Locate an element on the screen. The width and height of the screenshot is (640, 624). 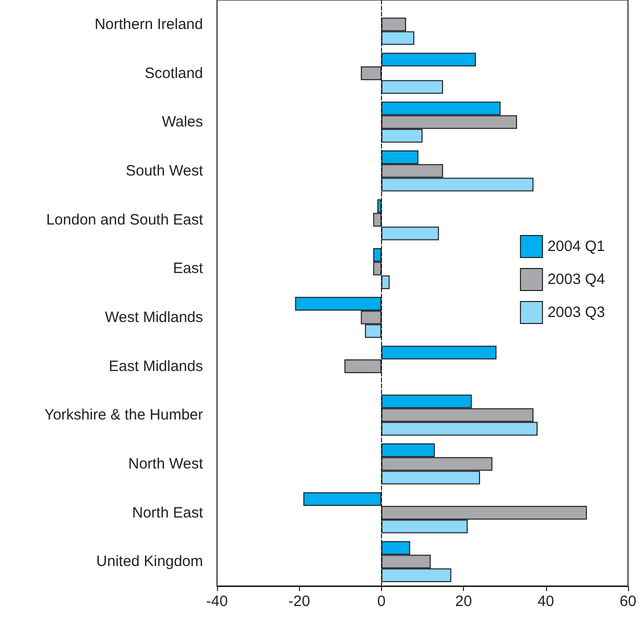
y-tick-label: West Midlands is located at coordinates (153, 317).